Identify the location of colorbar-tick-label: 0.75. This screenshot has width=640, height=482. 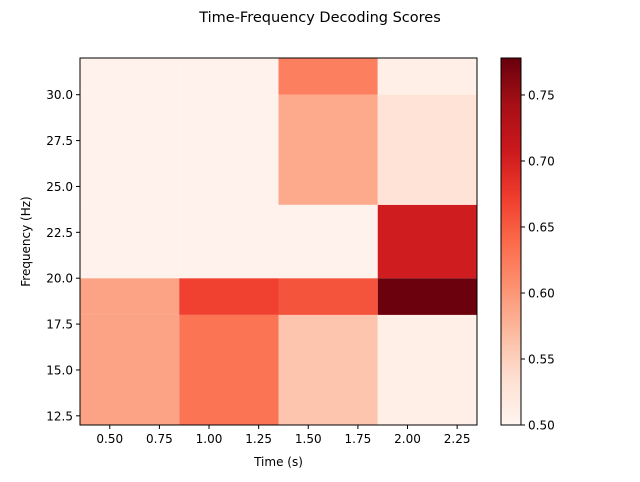
(541, 95).